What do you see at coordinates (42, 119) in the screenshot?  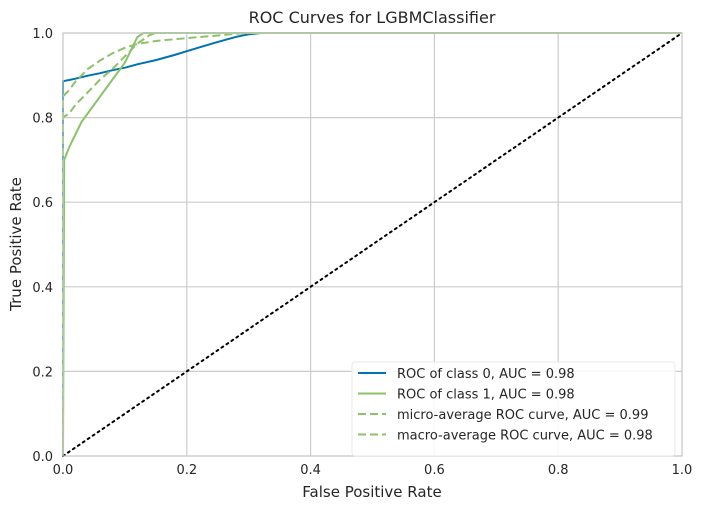 I see `y-tick-label: 0.8` at bounding box center [42, 119].